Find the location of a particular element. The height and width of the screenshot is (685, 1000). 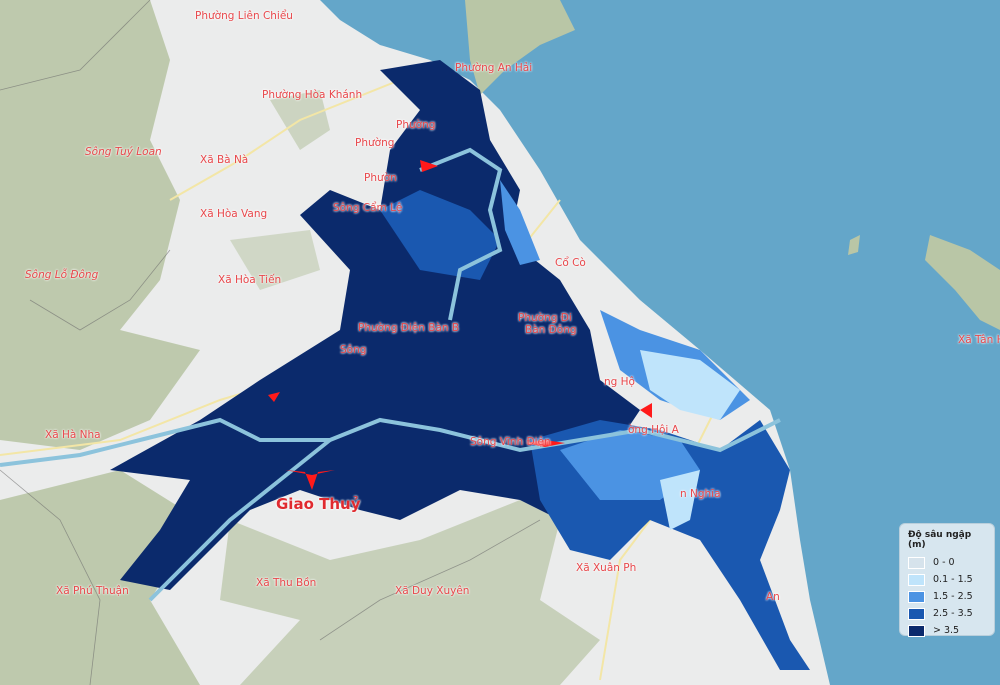

place-label: Xã Phú Thuận is located at coordinates (92, 591).